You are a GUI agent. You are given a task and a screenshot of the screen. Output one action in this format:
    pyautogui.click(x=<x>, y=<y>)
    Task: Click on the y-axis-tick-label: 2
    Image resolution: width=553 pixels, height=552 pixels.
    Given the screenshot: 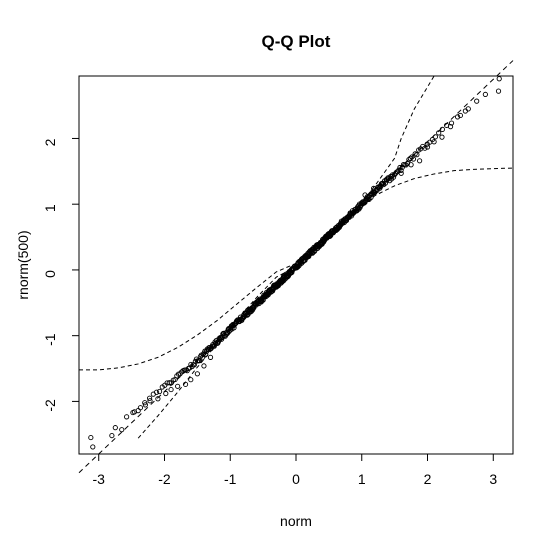 What is the action you would take?
    pyautogui.click(x=50, y=142)
    